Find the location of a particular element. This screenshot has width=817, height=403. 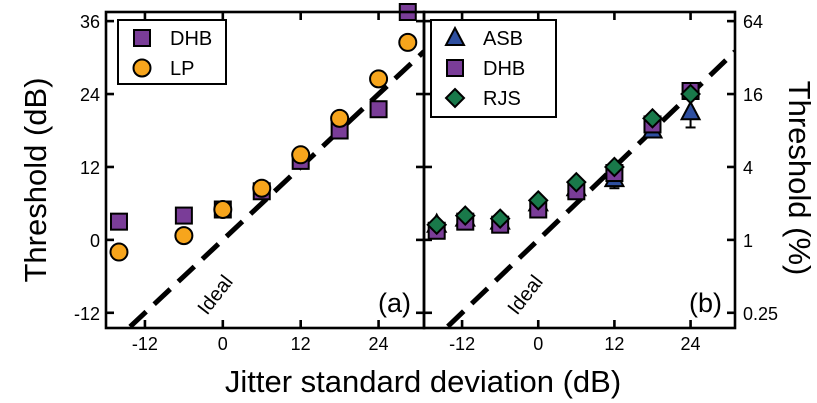

y-tick-label: 12 is located at coordinates (90, 168).